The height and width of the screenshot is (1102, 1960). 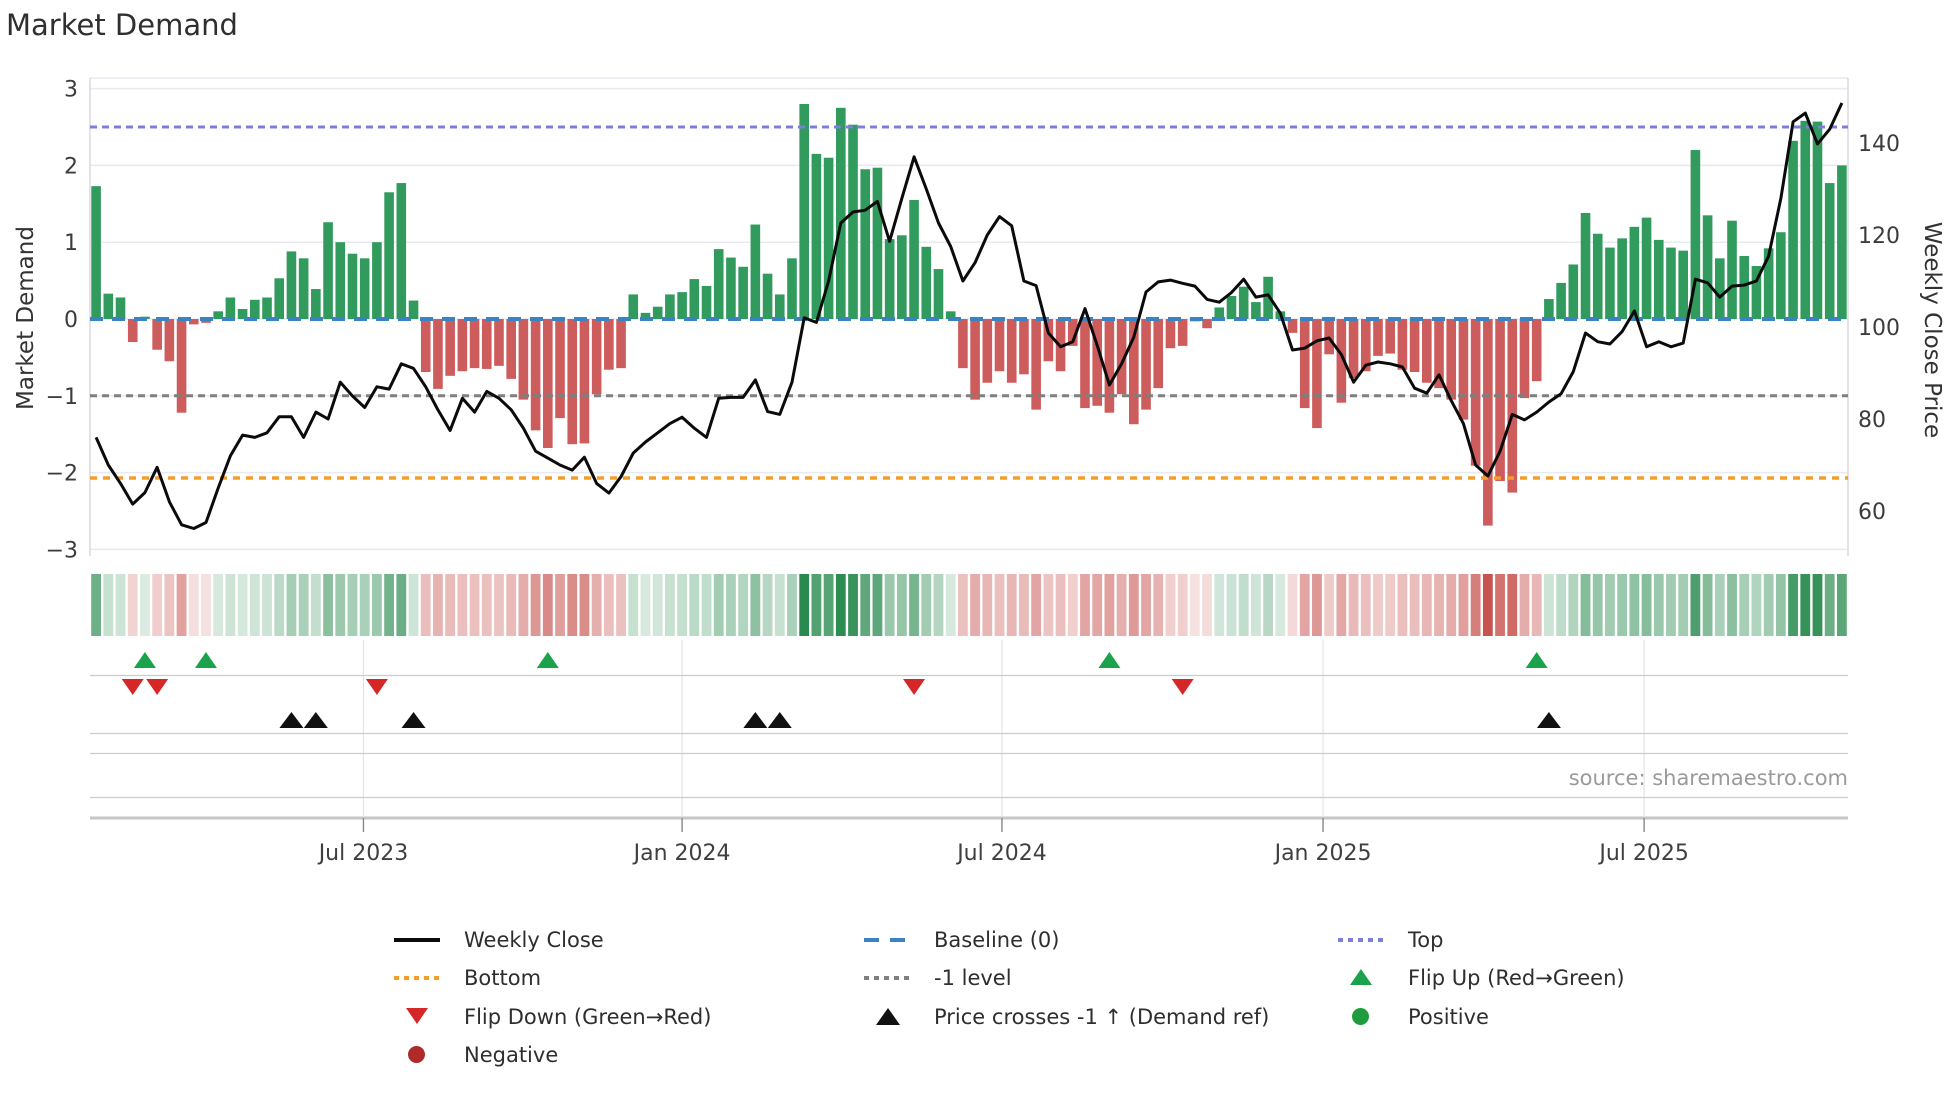 I want to click on legend-label: -1 level, so click(x=973, y=978).